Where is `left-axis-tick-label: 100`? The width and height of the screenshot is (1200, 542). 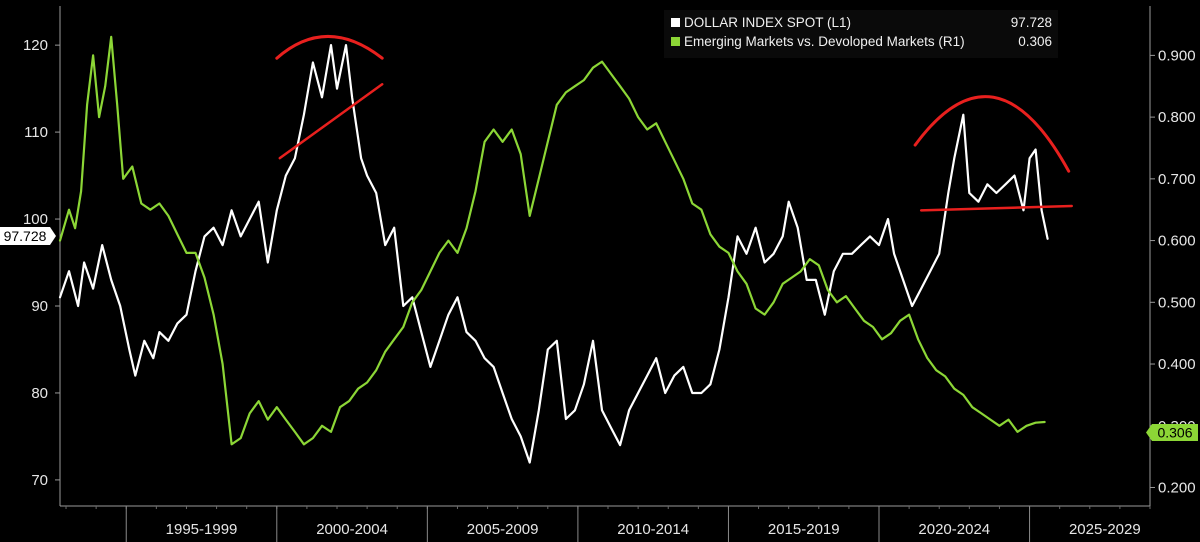
left-axis-tick-label: 100 is located at coordinates (35, 219).